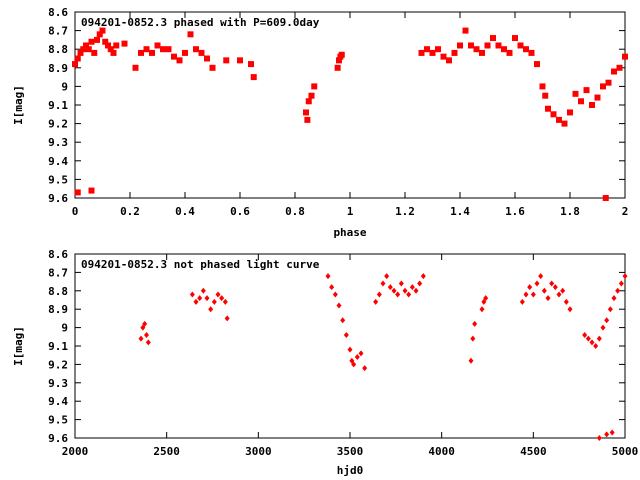 Image resolution: width=640 pixels, height=480 pixels. Describe the element at coordinates (240, 211) in the screenshot. I see `x-tick-label: 0.6` at that location.